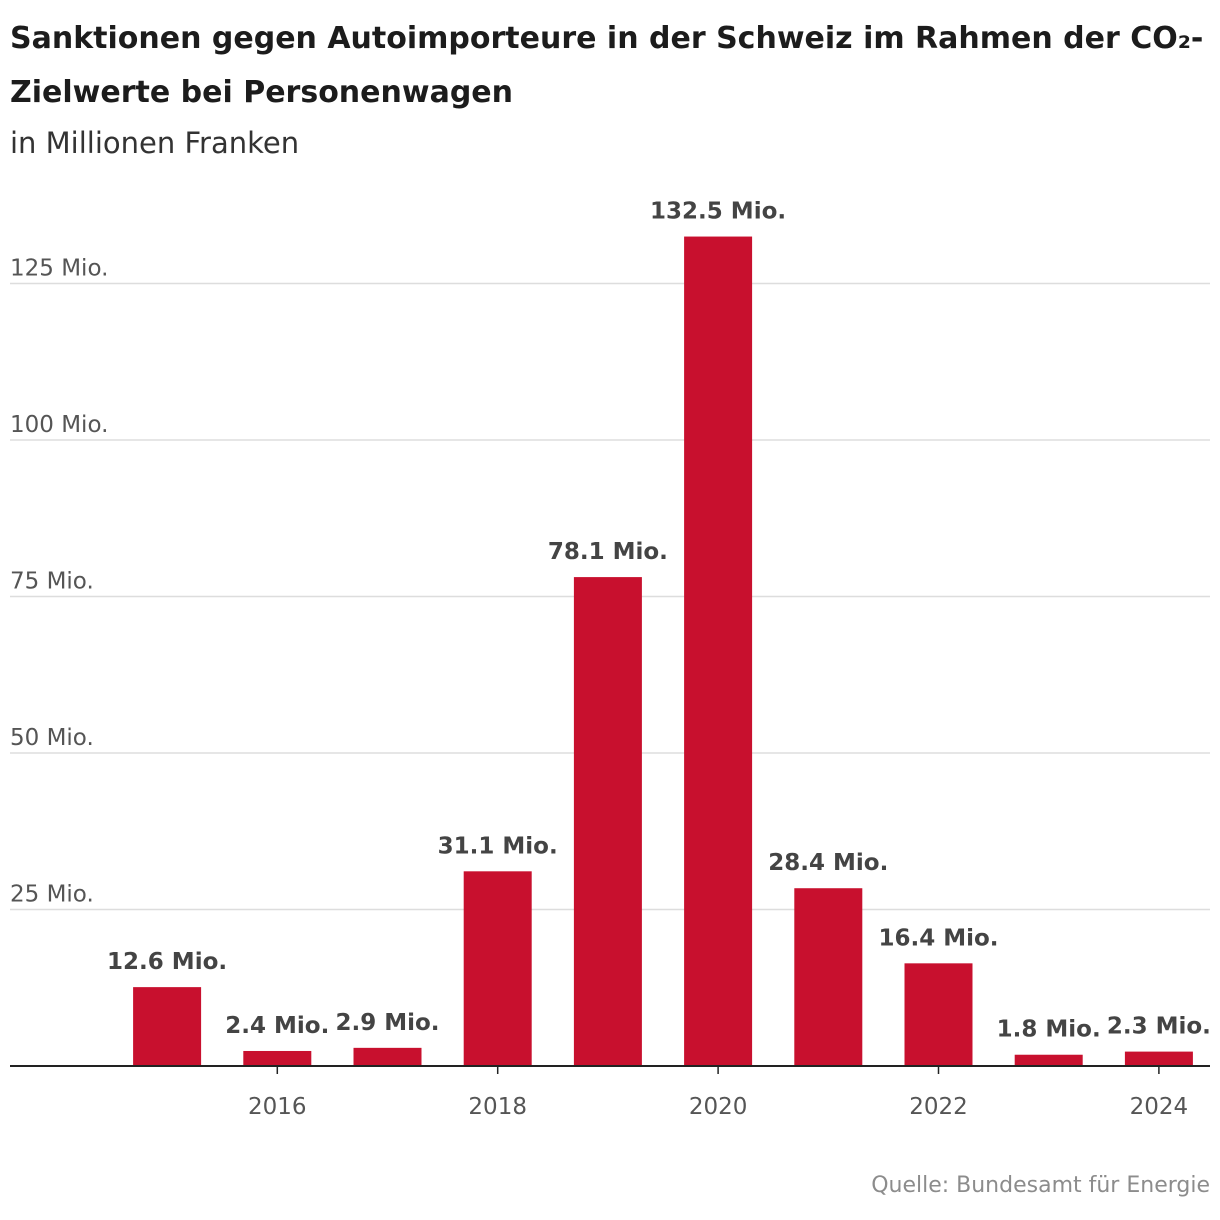  I want to click on y-tick-label: 50 Mio., so click(52, 738).